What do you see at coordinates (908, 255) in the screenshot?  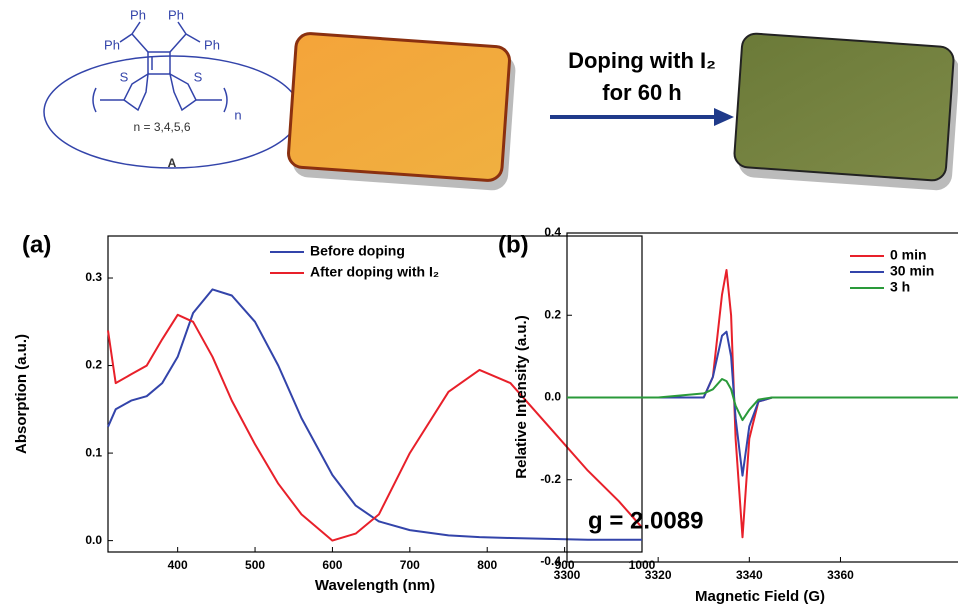 I see `legend-label: 0 min` at bounding box center [908, 255].